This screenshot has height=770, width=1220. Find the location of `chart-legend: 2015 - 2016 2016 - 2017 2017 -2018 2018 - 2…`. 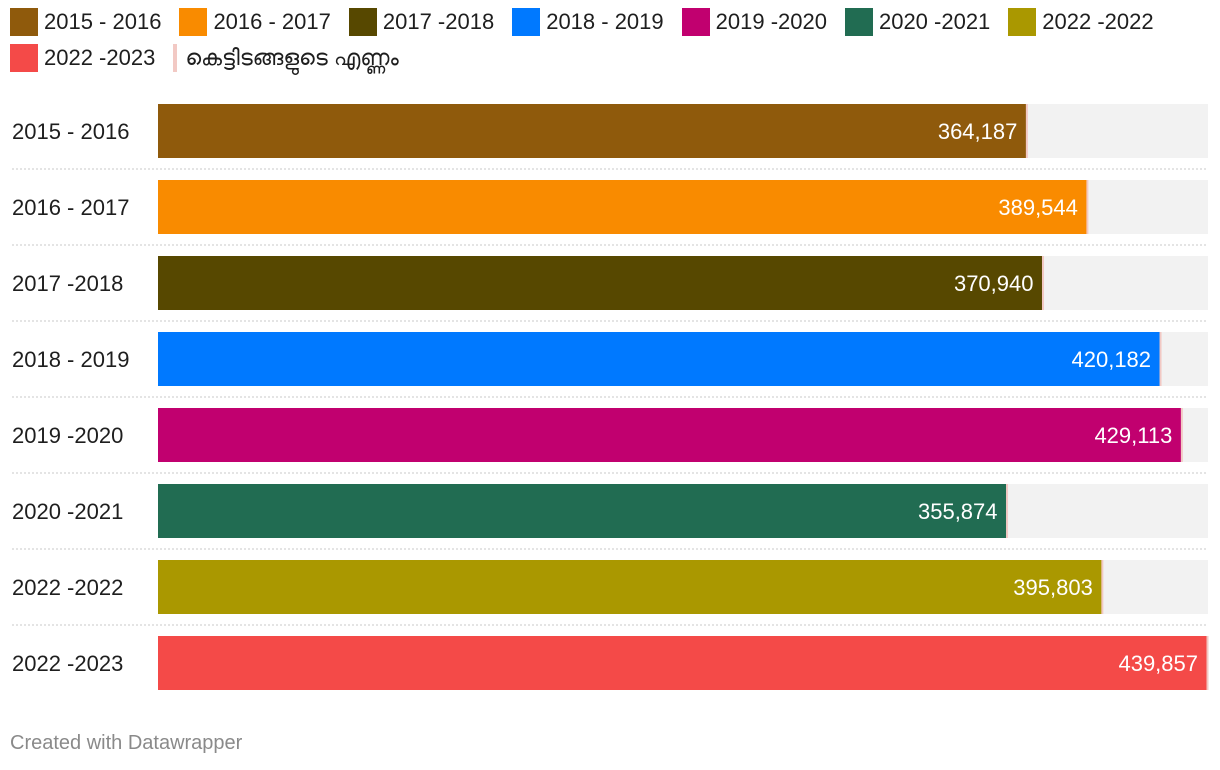

chart-legend: 2015 - 2016 2016 - 2017 2017 -2018 2018 - 2… is located at coordinates (610, 40).